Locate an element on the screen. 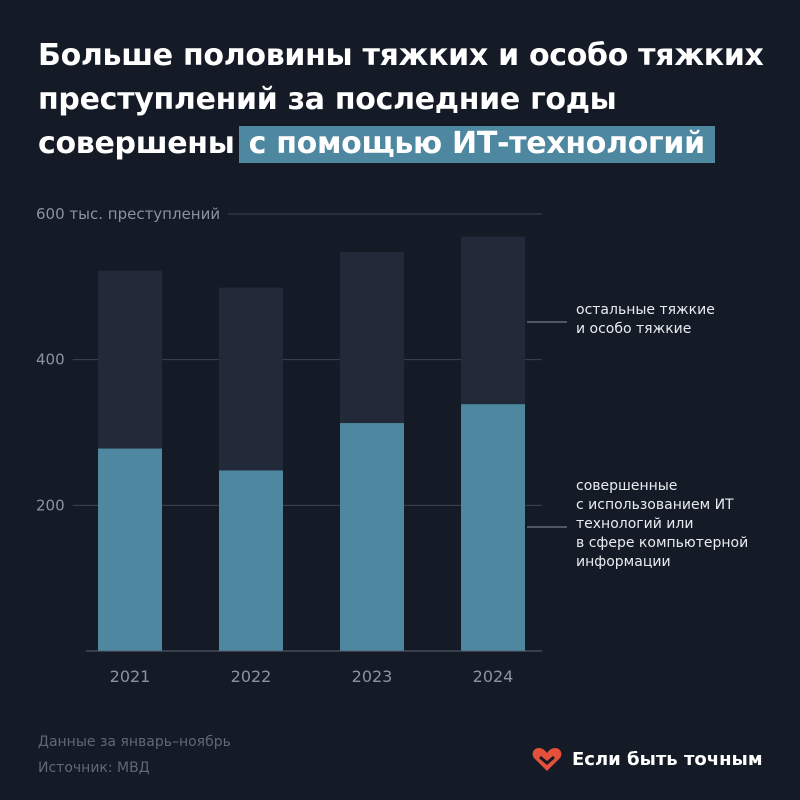 The width and height of the screenshot is (800, 800). footnote-source: Источник: МВД is located at coordinates (94, 768).